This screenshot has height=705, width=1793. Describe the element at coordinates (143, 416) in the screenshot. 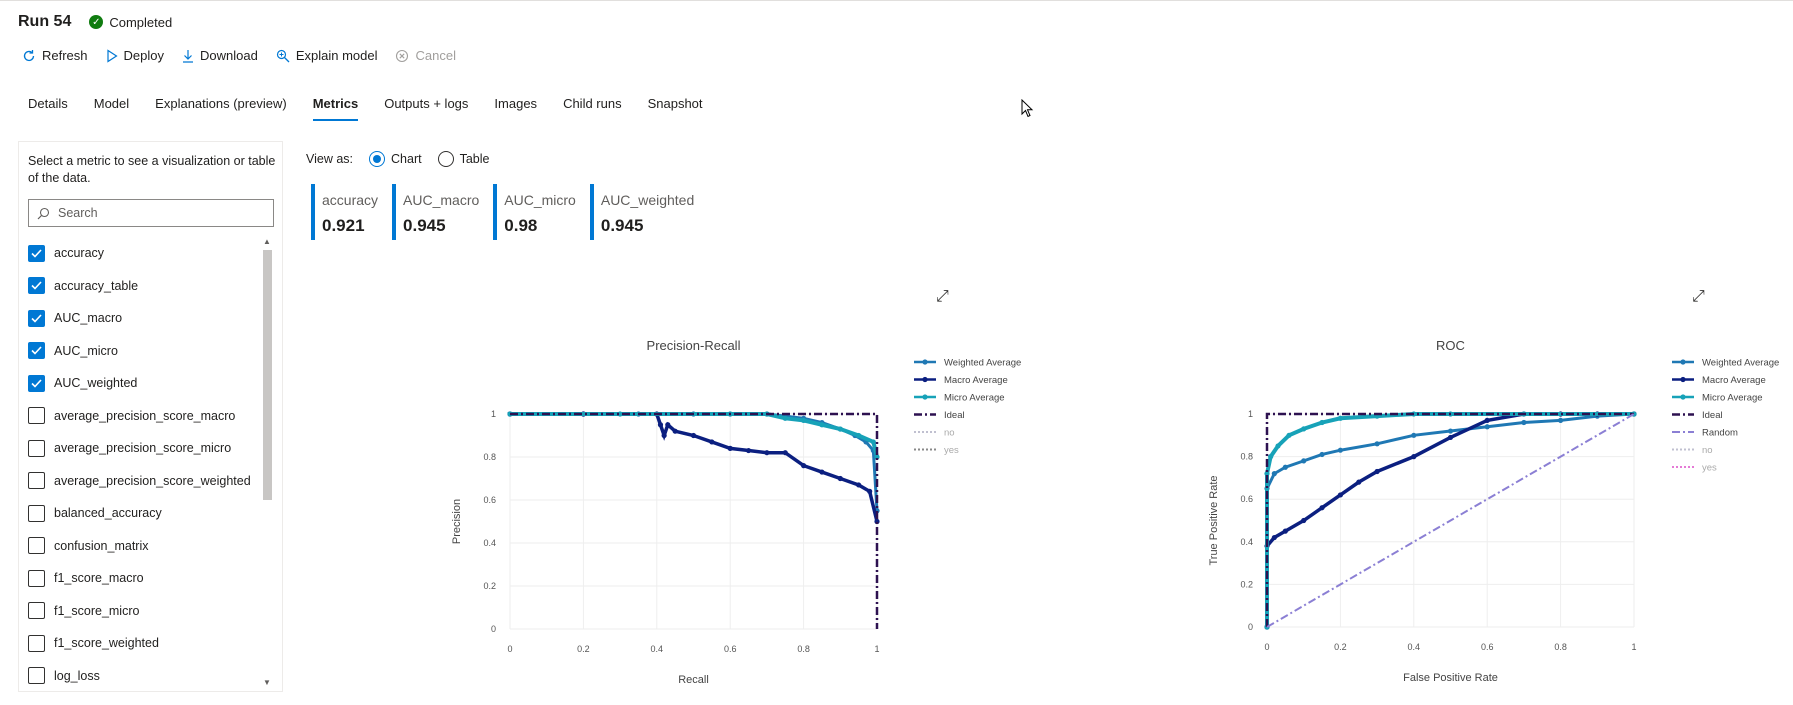

I see `metric-item: average_precision_score_macro` at that location.